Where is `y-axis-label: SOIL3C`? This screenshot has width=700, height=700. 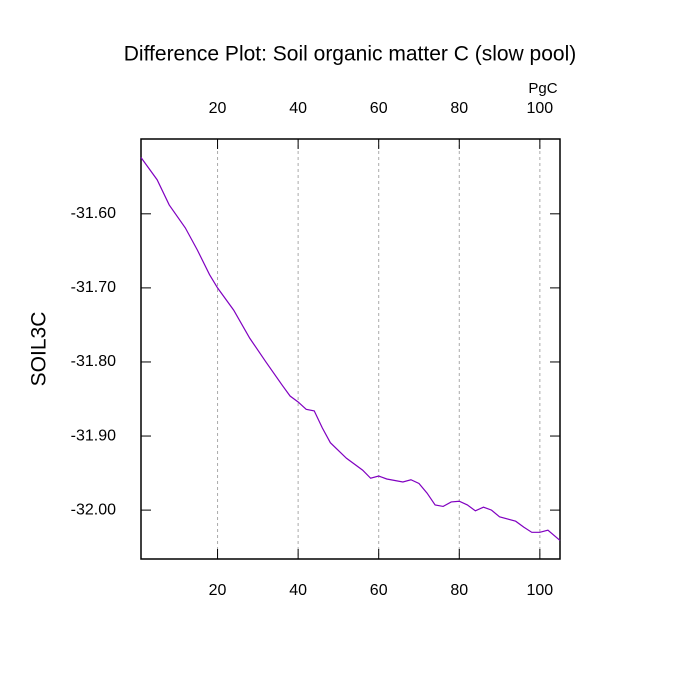
y-axis-label: SOIL3C is located at coordinates (39, 349).